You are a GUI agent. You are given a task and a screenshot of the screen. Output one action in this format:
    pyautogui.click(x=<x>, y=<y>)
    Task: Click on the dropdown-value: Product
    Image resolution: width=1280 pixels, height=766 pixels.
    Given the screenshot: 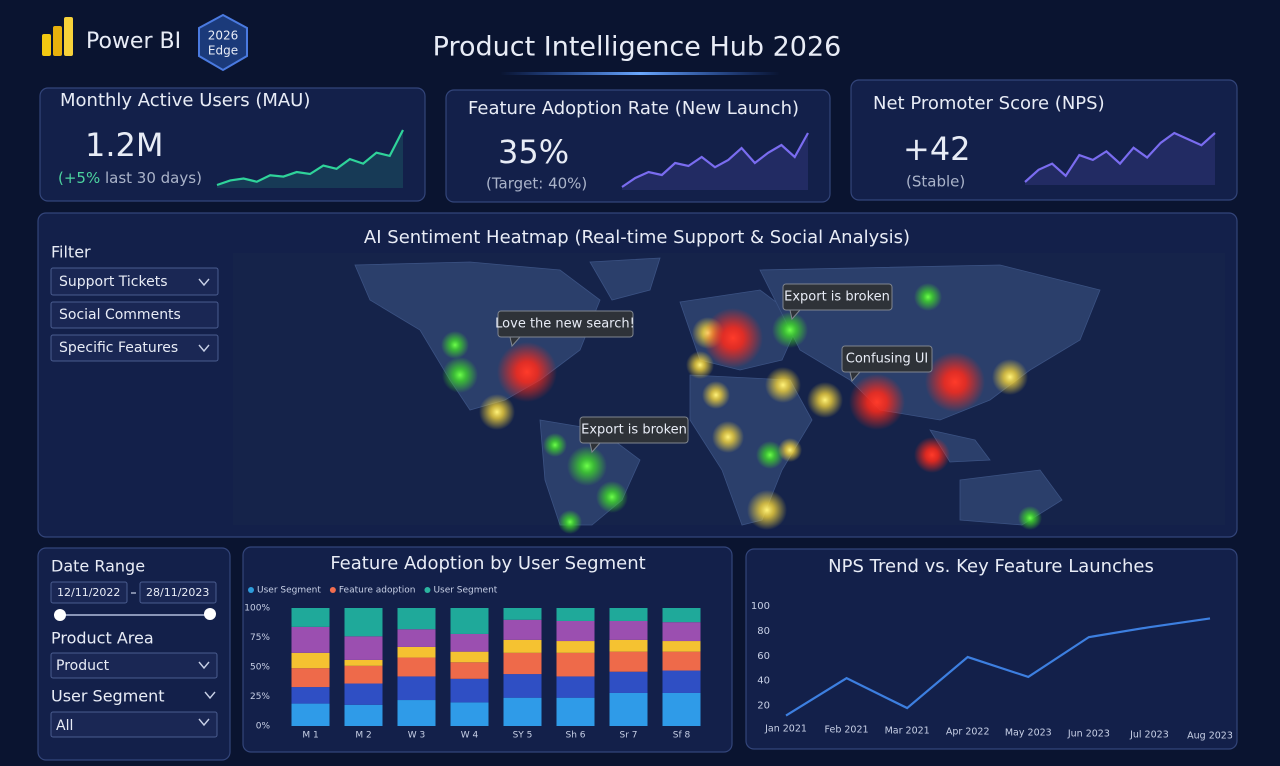 What is the action you would take?
    pyautogui.click(x=83, y=666)
    